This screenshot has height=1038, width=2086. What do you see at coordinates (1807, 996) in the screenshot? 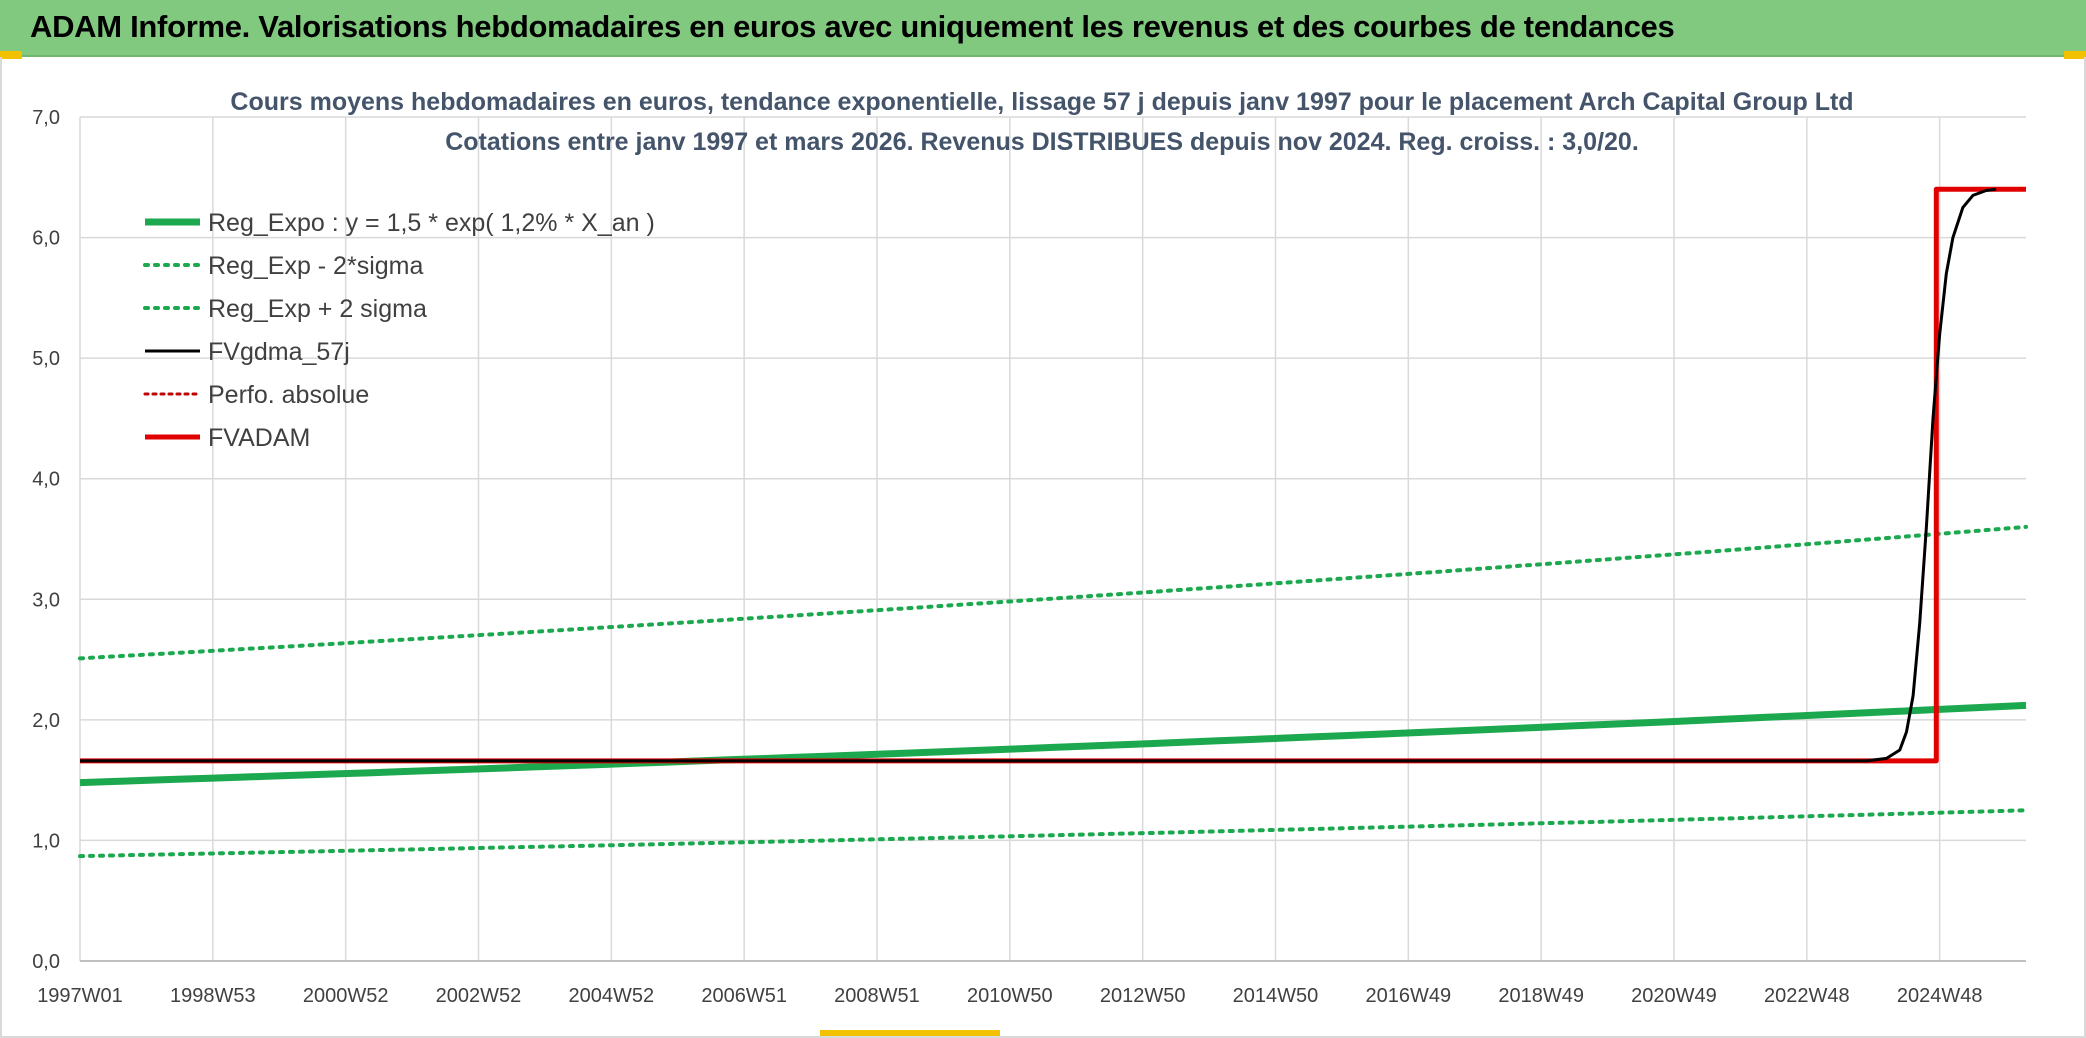
I see `x-tick-label: 2022W48` at bounding box center [1807, 996].